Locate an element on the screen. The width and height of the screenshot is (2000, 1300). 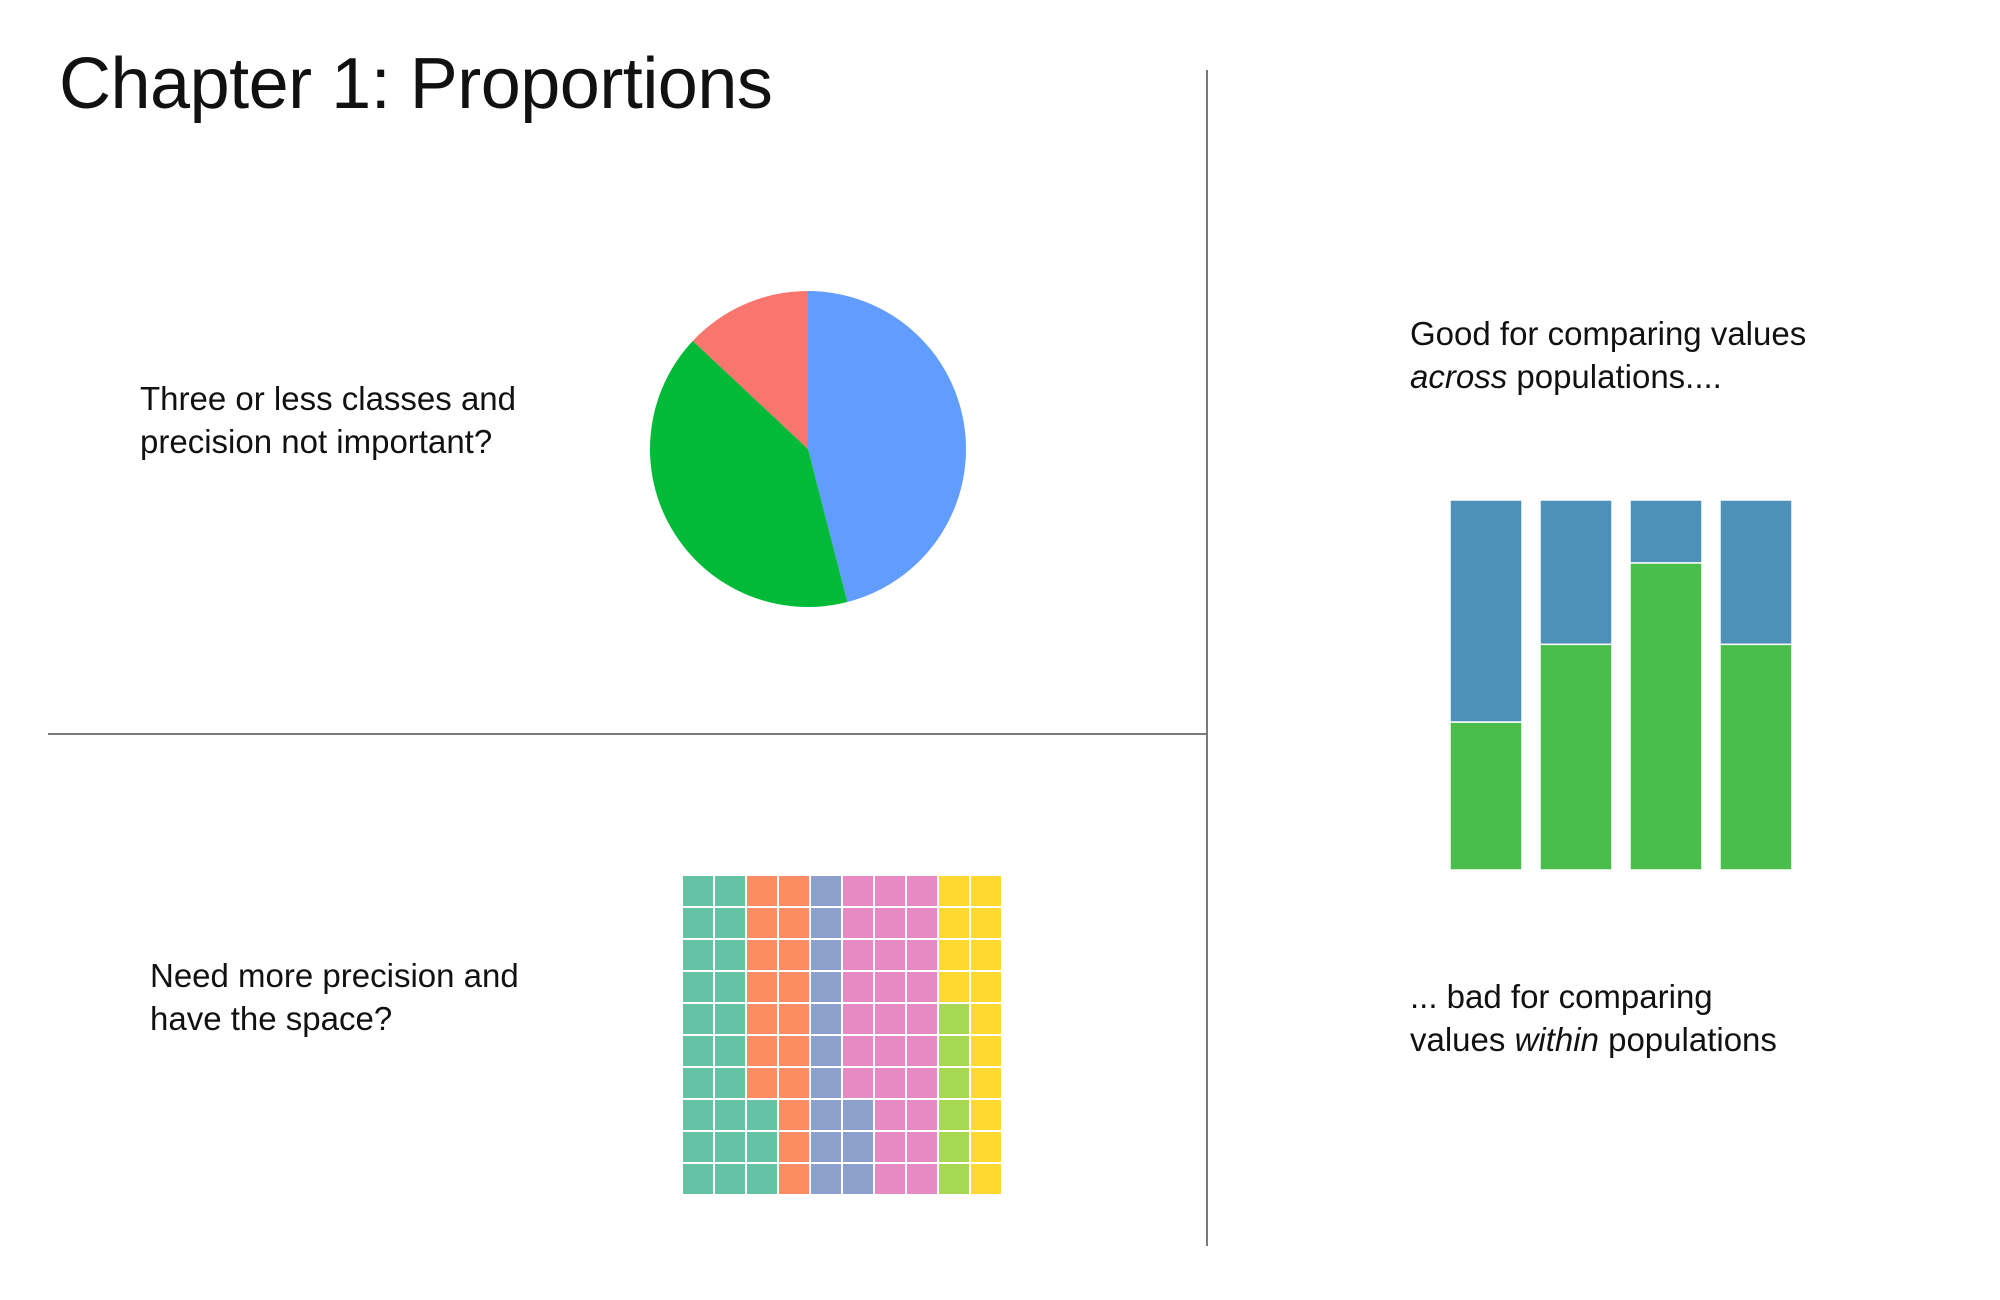
bar-segment-1-bottom is located at coordinates (1486, 796).